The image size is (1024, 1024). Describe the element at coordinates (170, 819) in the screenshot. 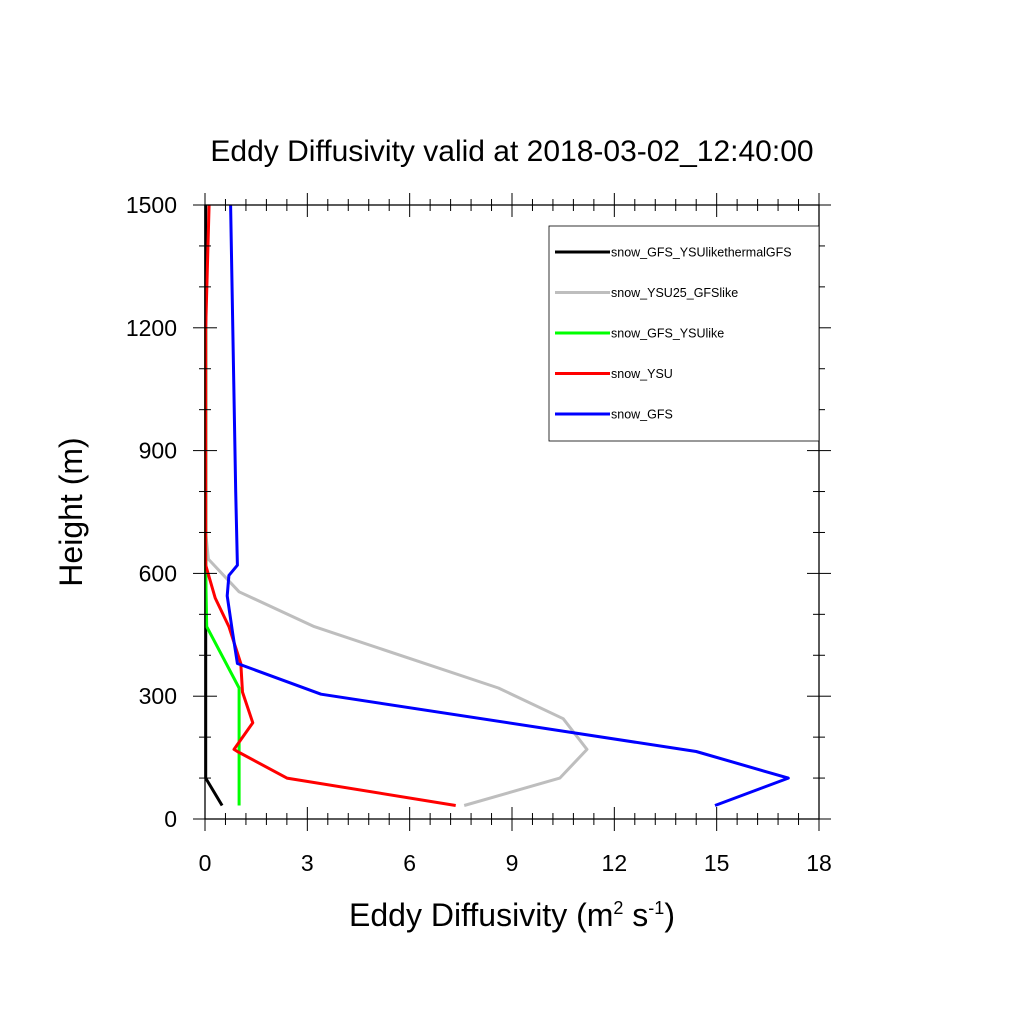

I see `y-tick-label: 0` at that location.